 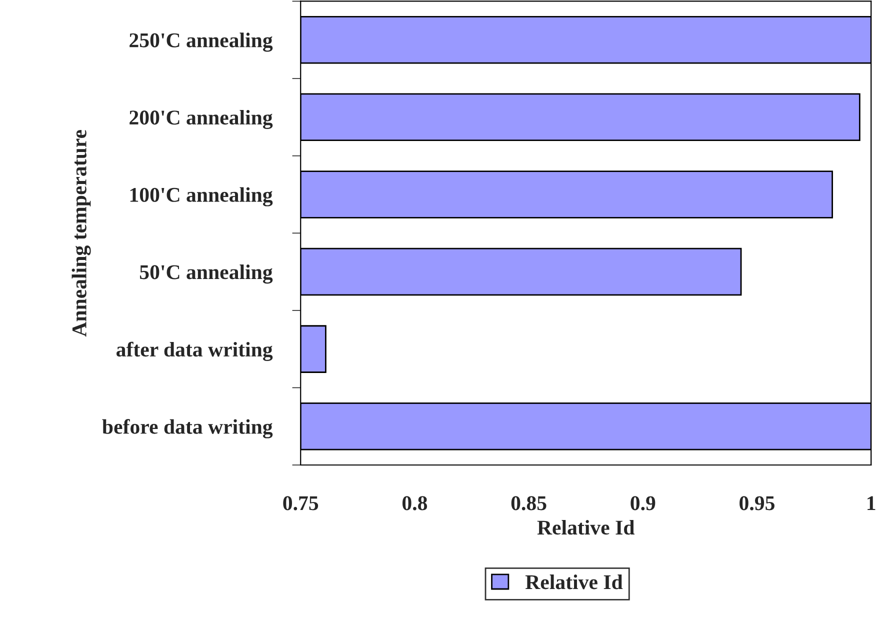 What do you see at coordinates (81, 233) in the screenshot?
I see `y-axis-title: Annealing temperature` at bounding box center [81, 233].